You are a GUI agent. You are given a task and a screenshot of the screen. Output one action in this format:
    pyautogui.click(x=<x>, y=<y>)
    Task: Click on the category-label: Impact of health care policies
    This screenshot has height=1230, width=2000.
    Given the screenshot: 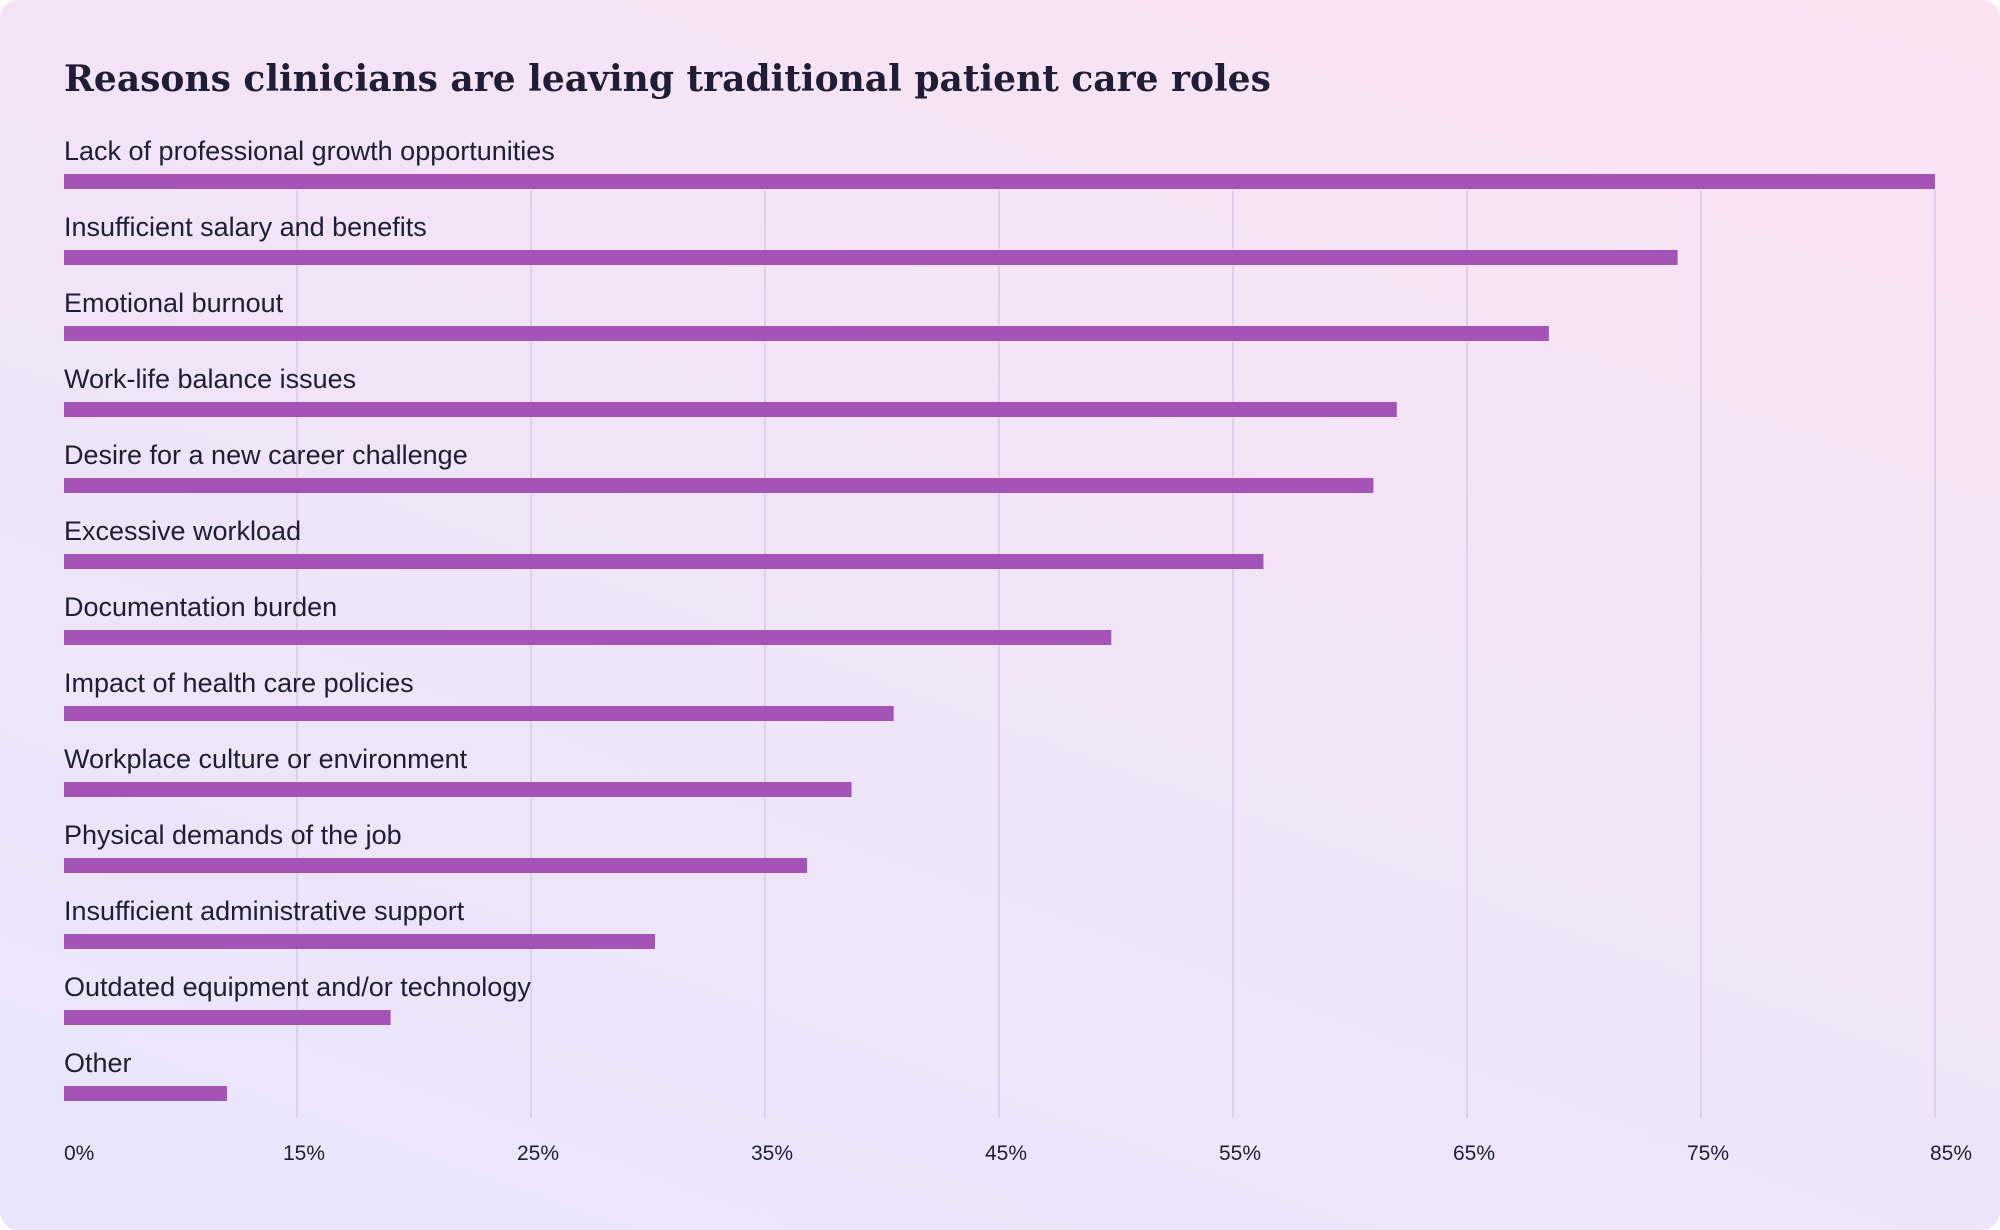 What is the action you would take?
    pyautogui.click(x=239, y=683)
    